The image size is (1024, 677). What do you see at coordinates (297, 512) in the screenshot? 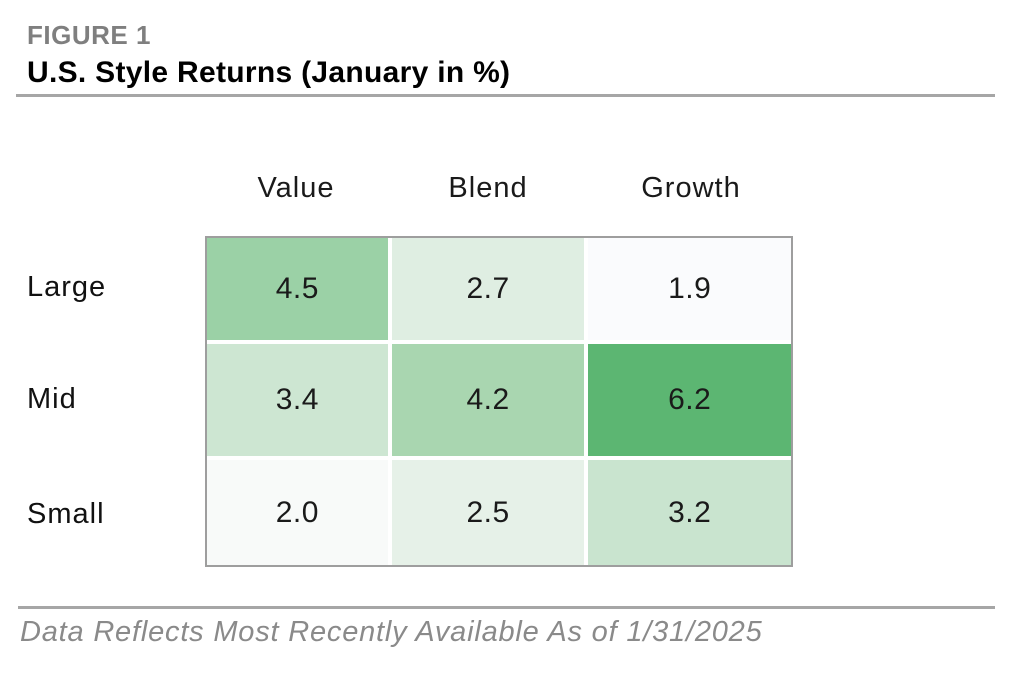
I see `heatmap-cell-small-value: 2.0` at bounding box center [297, 512].